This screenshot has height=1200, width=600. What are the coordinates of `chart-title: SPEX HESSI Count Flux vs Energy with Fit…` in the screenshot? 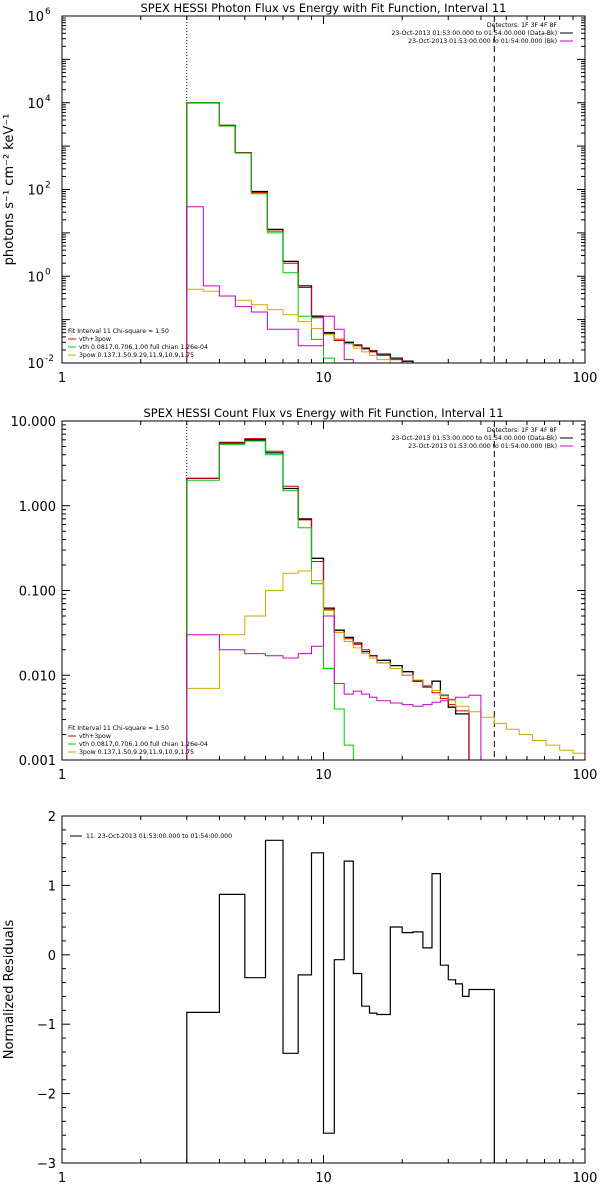 It's located at (323, 413).